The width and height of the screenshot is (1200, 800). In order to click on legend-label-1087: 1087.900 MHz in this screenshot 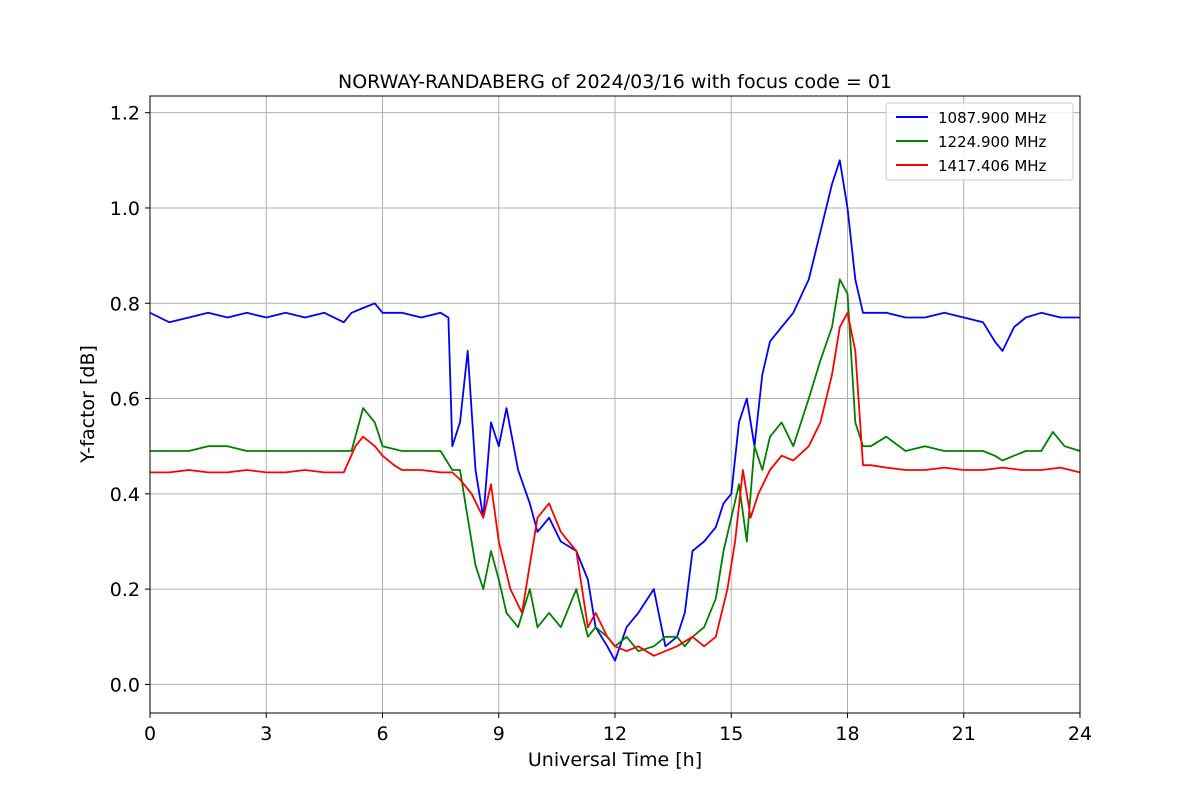, I will do `click(992, 118)`.